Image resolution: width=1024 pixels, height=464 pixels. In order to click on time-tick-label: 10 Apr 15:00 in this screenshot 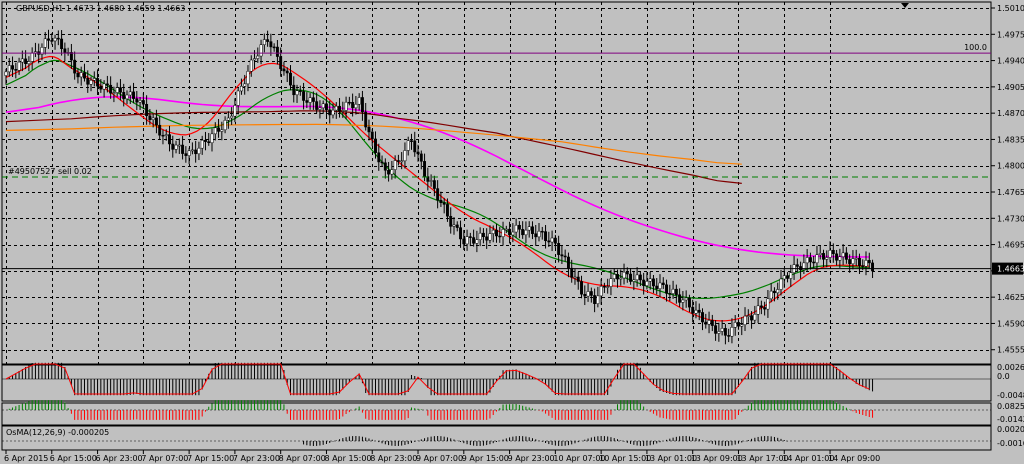, I will do `click(625, 458)`.